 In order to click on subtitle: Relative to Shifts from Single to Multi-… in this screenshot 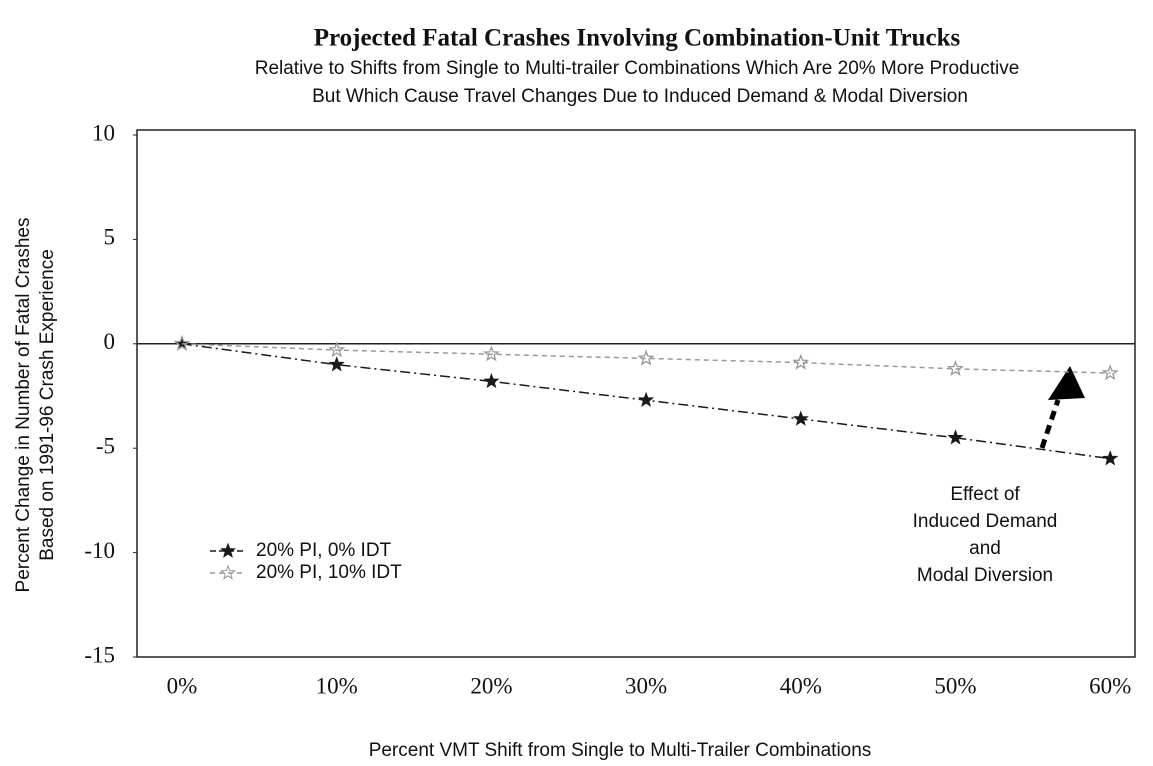, I will do `click(637, 68)`.